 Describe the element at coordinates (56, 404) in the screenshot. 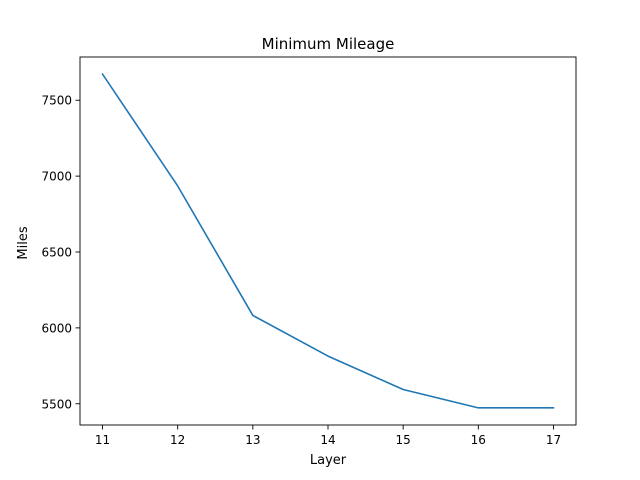

I see `y-tick-label: 5500` at that location.